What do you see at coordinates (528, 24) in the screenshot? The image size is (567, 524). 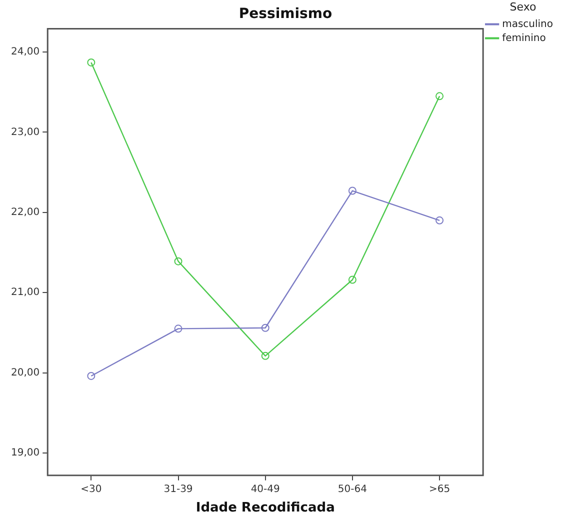 I see `legend-label: masculino` at bounding box center [528, 24].